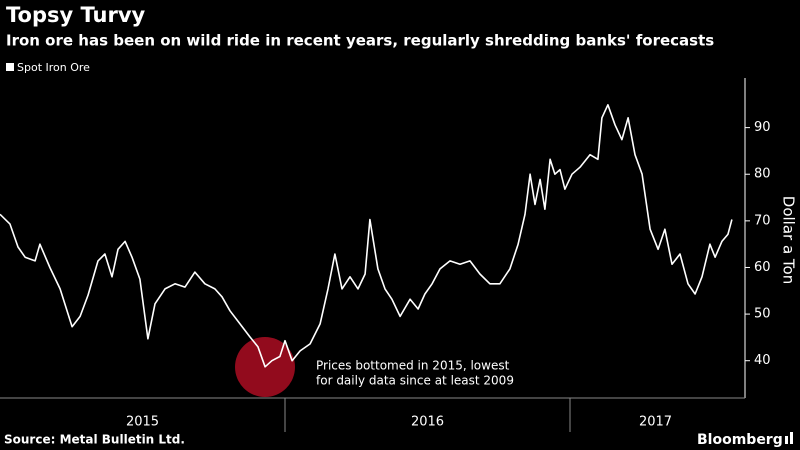 The height and width of the screenshot is (450, 800). Describe the element at coordinates (53, 67) in the screenshot. I see `legend-label: Spot Iron Ore` at that location.